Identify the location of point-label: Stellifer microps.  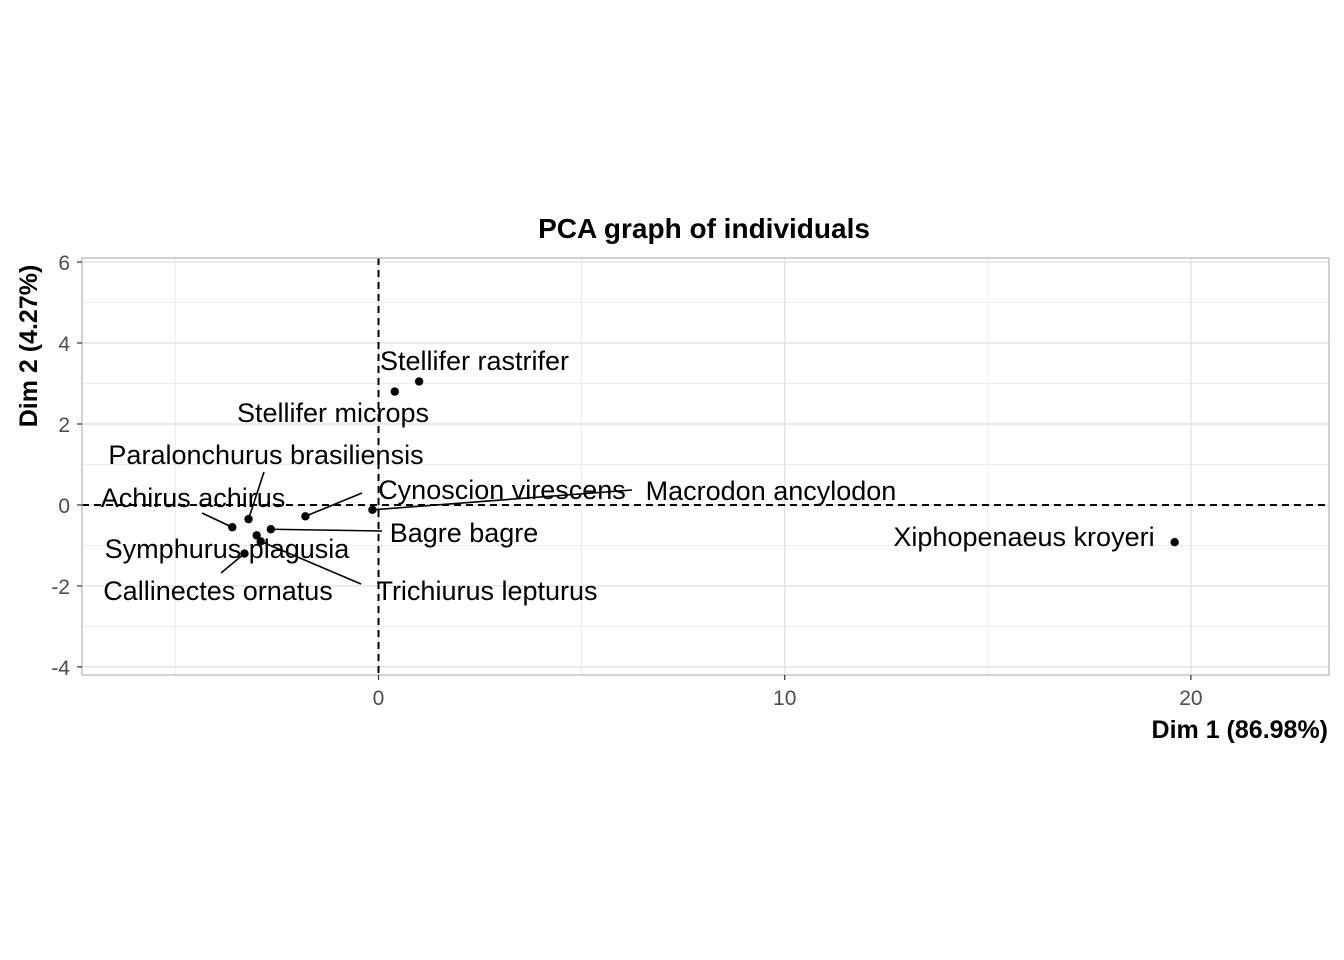
(333, 413).